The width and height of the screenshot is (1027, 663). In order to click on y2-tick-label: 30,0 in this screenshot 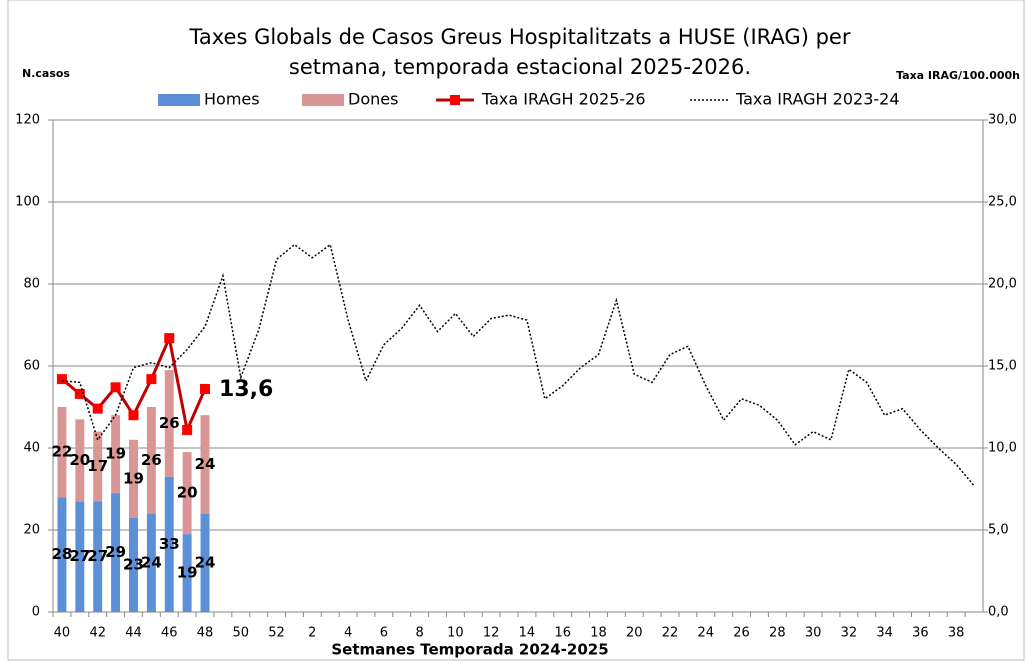, I will do `click(1002, 120)`.